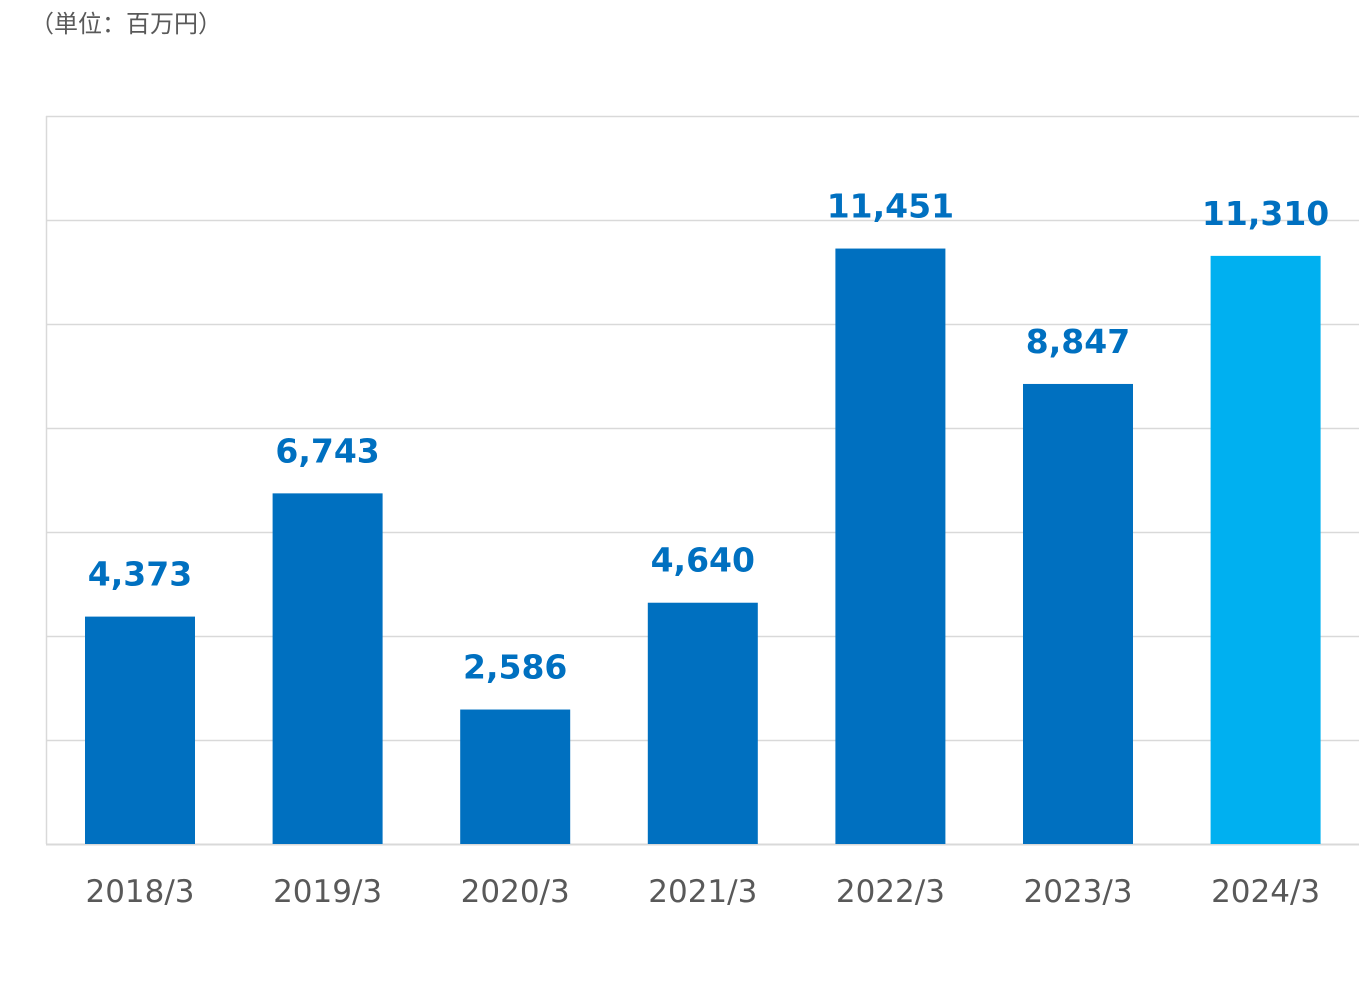 This screenshot has width=1359, height=1005. What do you see at coordinates (140, 574) in the screenshot?
I see `value-label: 4,373` at bounding box center [140, 574].